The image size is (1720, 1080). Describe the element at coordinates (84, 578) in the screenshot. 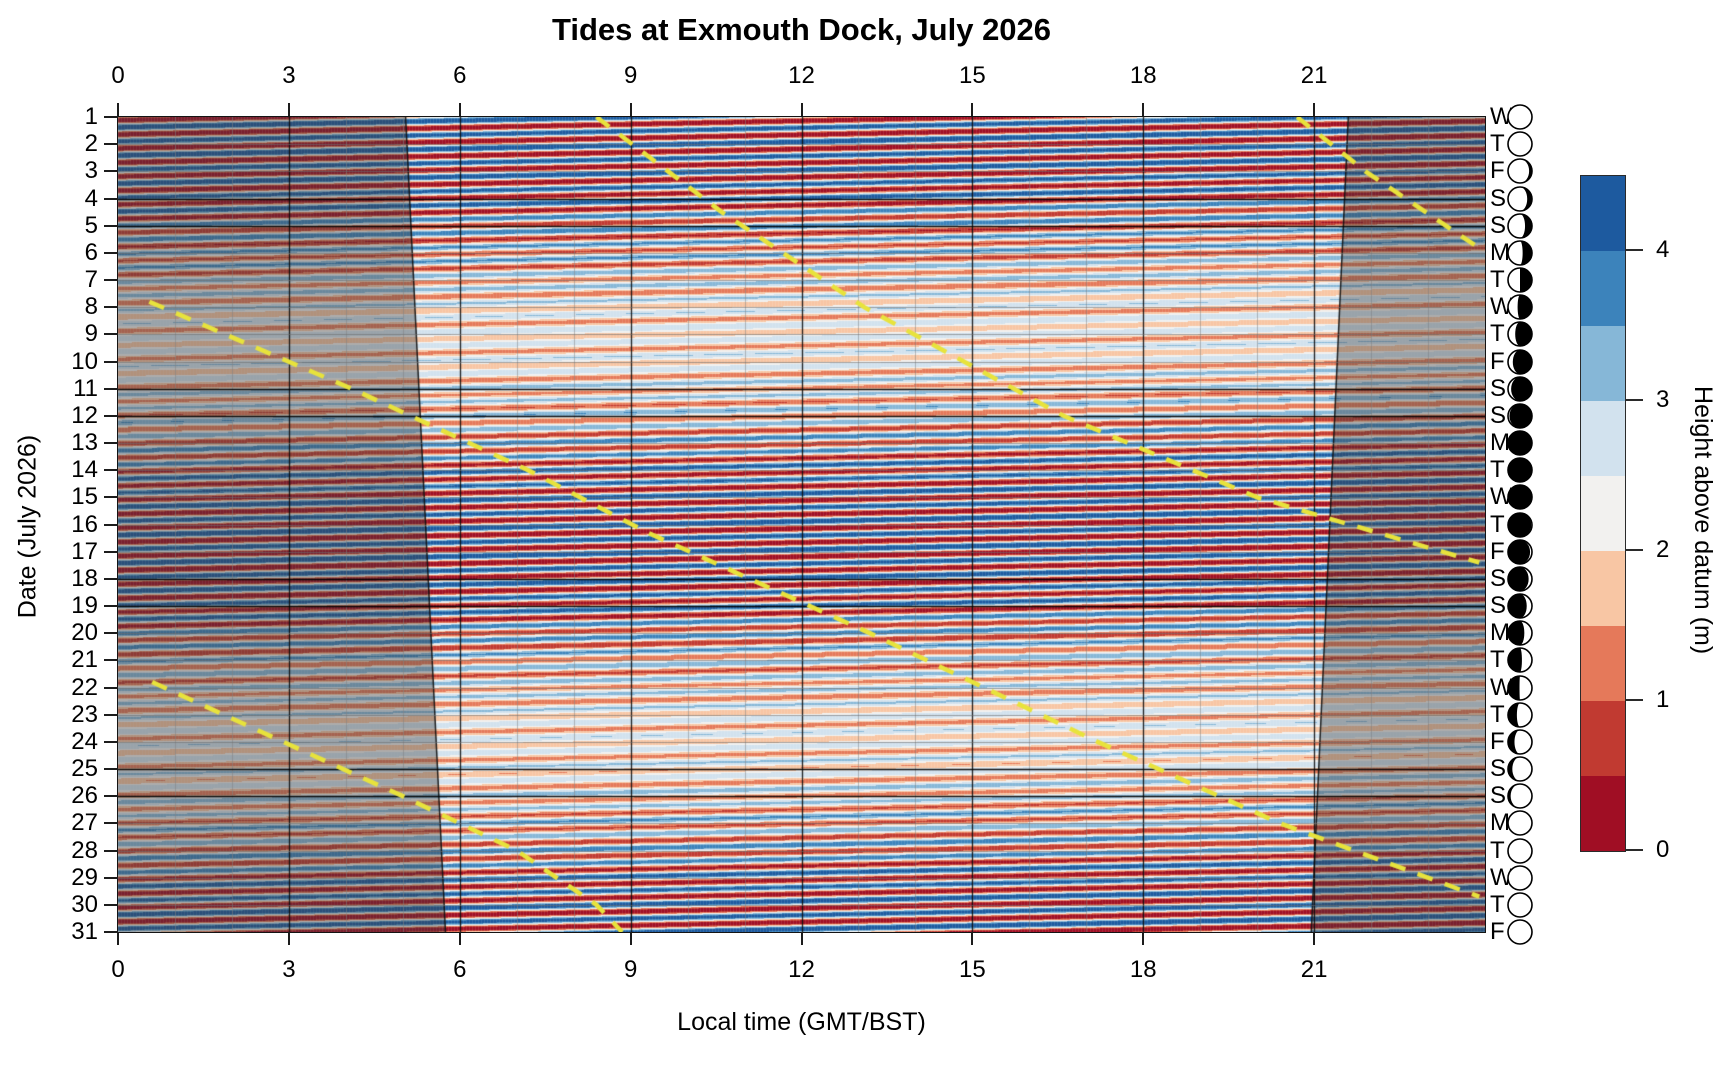

I see `date-label: 18` at that location.